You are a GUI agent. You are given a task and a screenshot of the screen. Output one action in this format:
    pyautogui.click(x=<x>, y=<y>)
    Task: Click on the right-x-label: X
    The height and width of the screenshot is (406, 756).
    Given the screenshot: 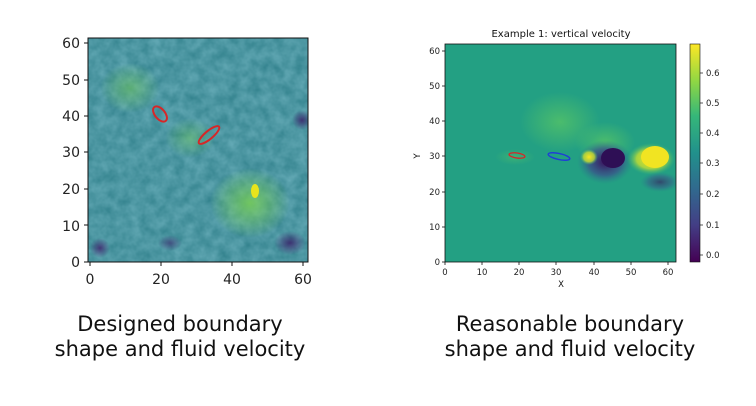 What is the action you would take?
    pyautogui.click(x=561, y=285)
    